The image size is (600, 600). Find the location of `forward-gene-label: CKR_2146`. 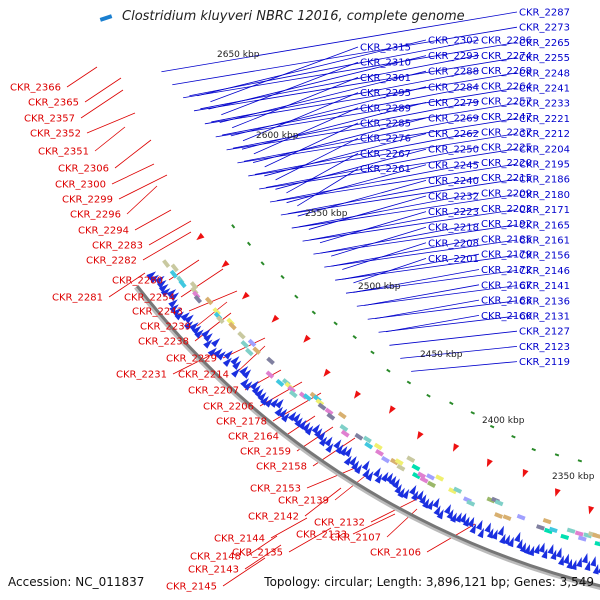

forward-gene-label: CKR_2146 is located at coordinates (544, 271).